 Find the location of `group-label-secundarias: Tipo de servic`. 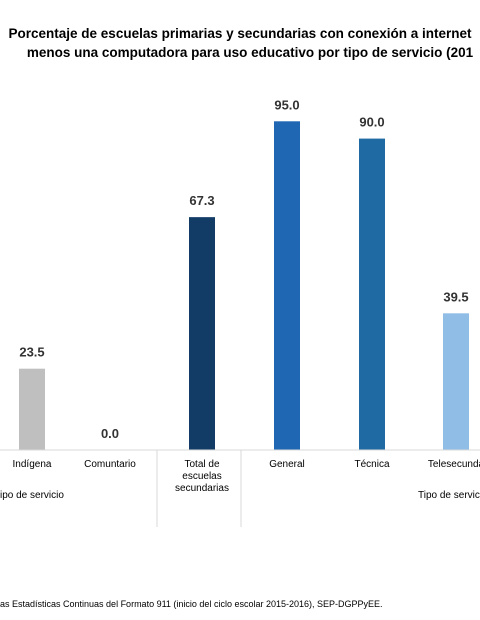

group-label-secundarias: Tipo de servic is located at coordinates (449, 495).